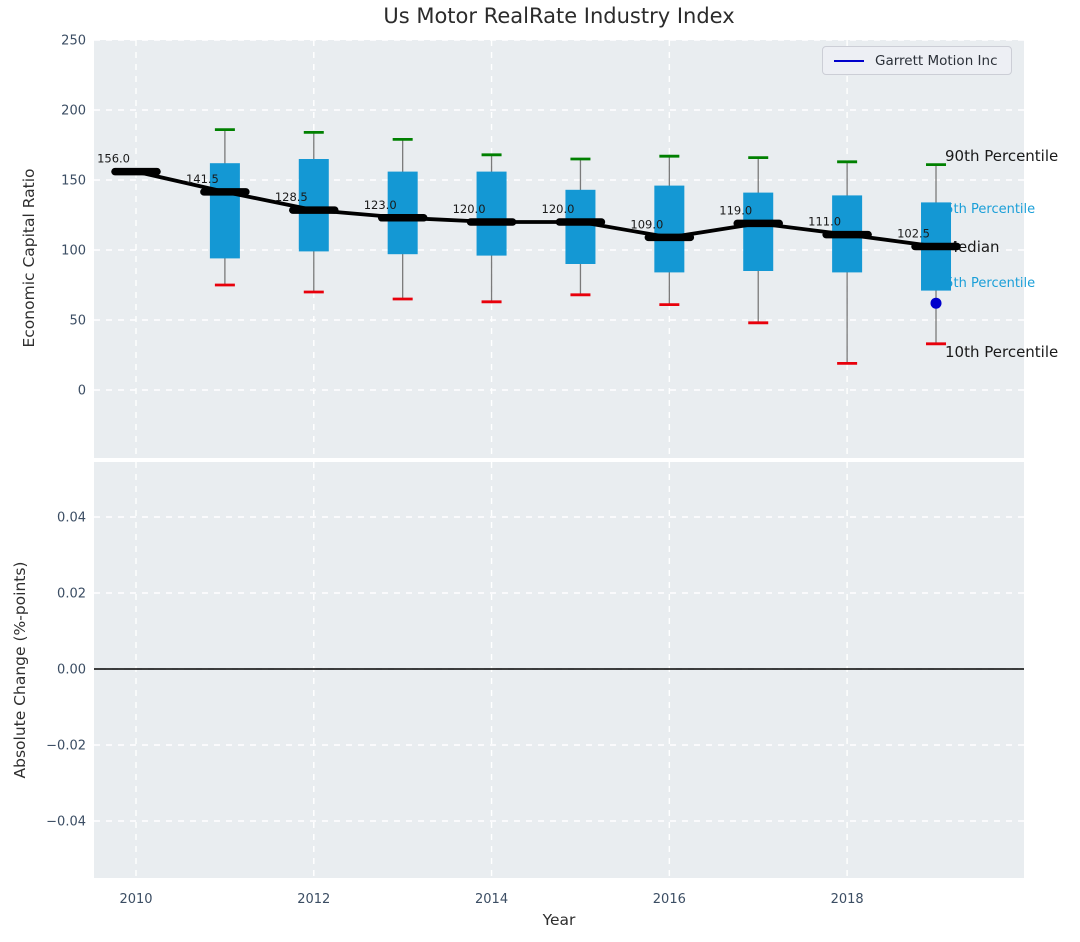 The height and width of the screenshot is (942, 1080). Describe the element at coordinates (913, 234) in the screenshot. I see `median-value-label-2019: 102.5` at that location.